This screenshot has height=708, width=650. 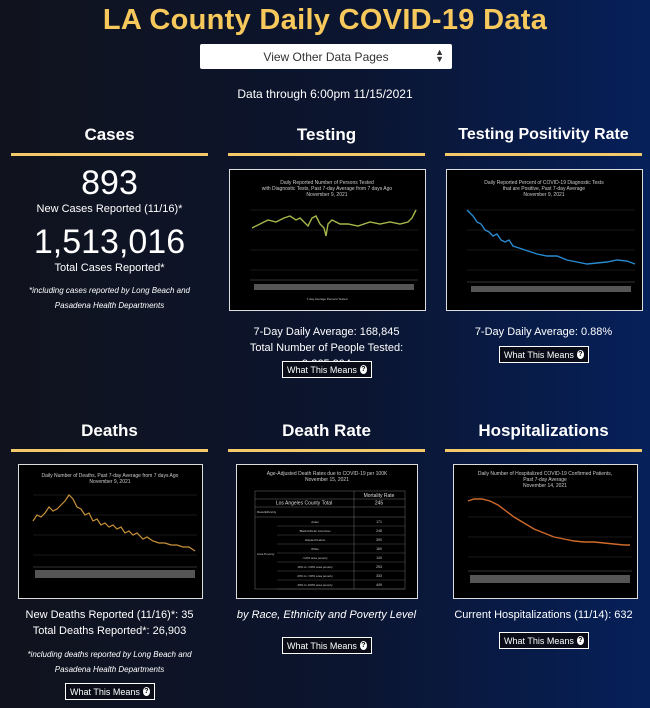 I want to click on deaths-section: Deaths, so click(x=109, y=435).